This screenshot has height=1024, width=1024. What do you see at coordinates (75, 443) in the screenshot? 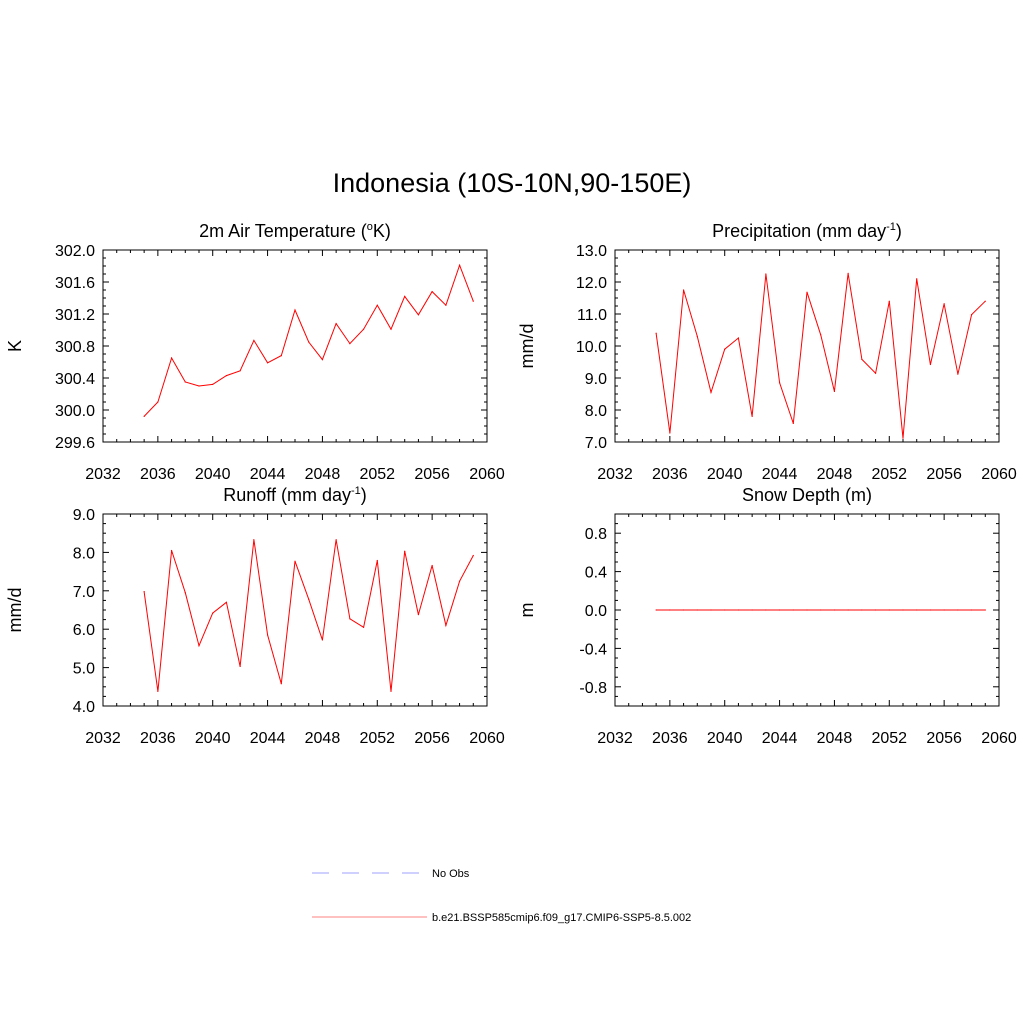
I see `y-tick-label: 299.6` at bounding box center [75, 443].